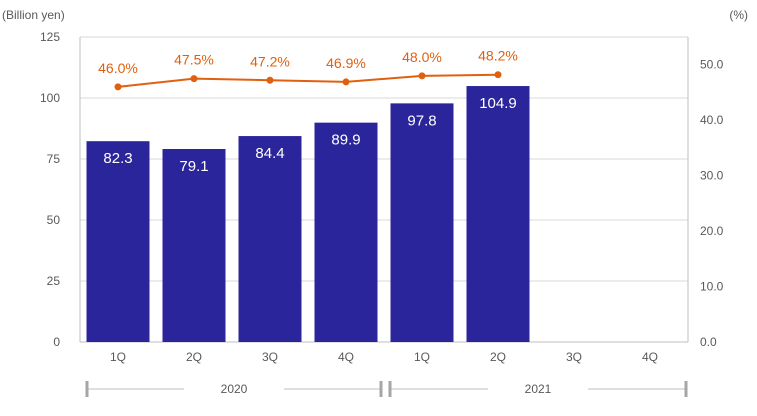 This screenshot has height=416, width=757. Describe the element at coordinates (498, 56) in the screenshot. I see `line-value-label: 48.2%` at that location.